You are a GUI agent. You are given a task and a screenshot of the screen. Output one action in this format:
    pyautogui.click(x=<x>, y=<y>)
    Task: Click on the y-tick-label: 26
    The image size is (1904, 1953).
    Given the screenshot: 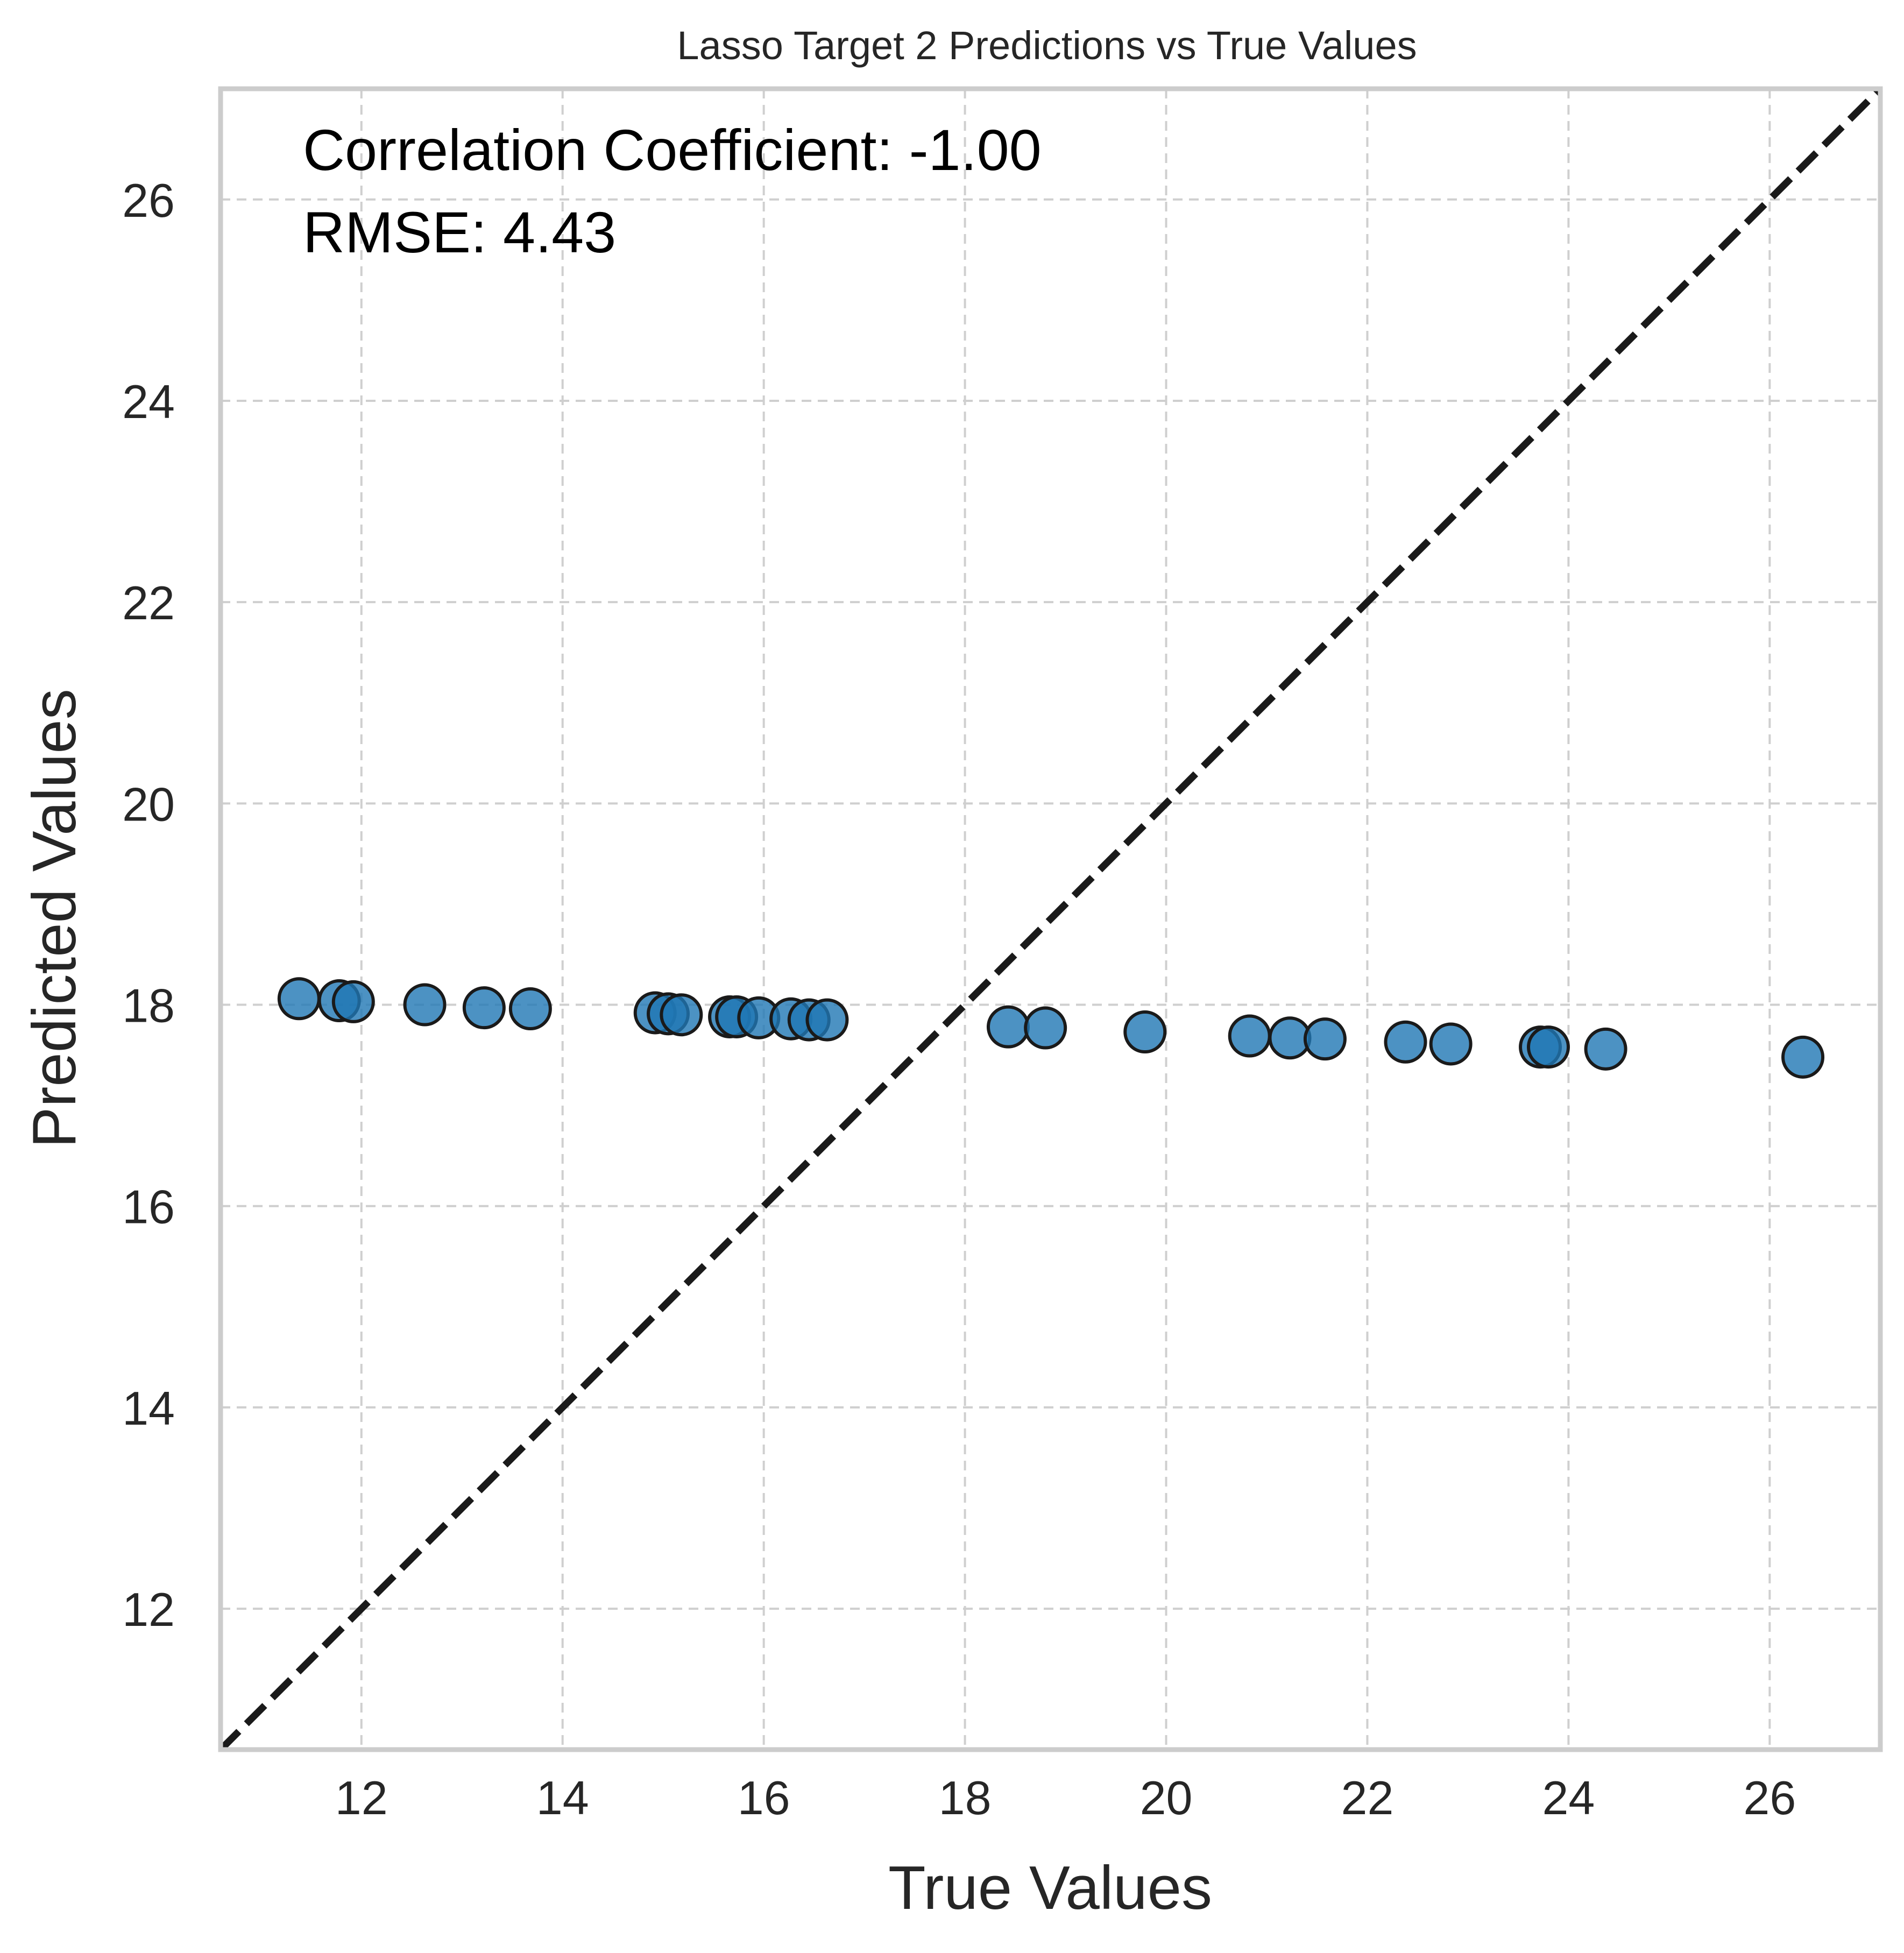 What is the action you would take?
    pyautogui.click(x=148, y=200)
    